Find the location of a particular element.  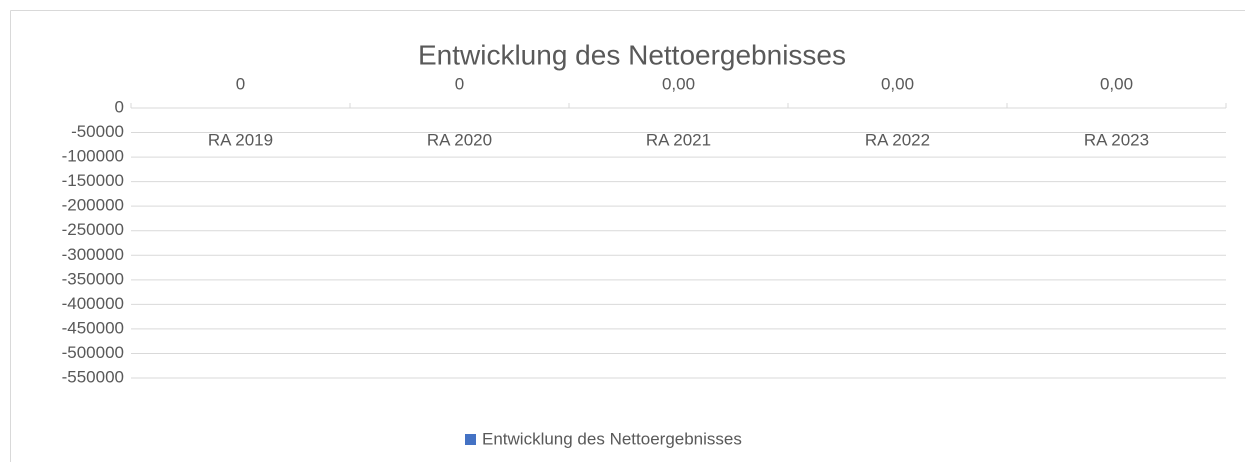

y-tick-label: -550000 is located at coordinates (93, 376).